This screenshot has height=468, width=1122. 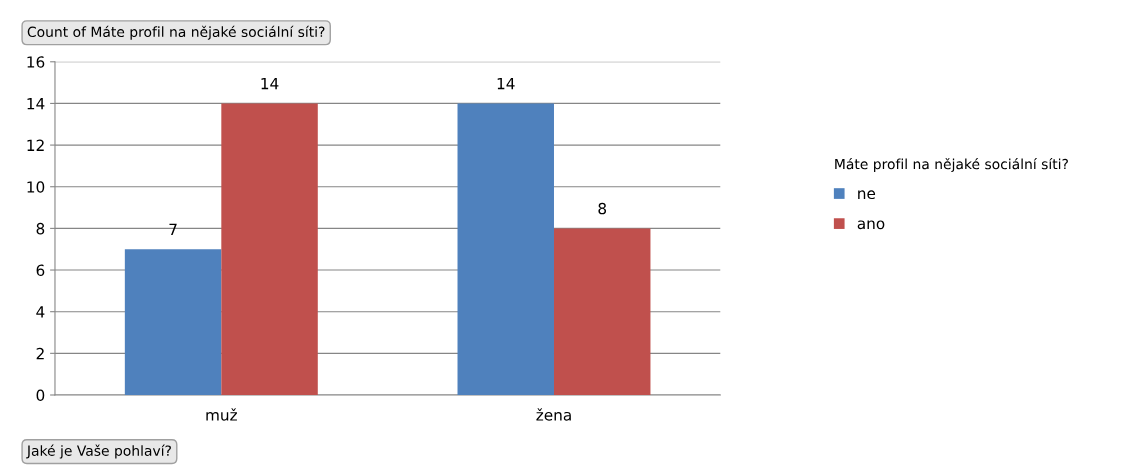 I want to click on x-tick-label: muž, so click(x=221, y=414).